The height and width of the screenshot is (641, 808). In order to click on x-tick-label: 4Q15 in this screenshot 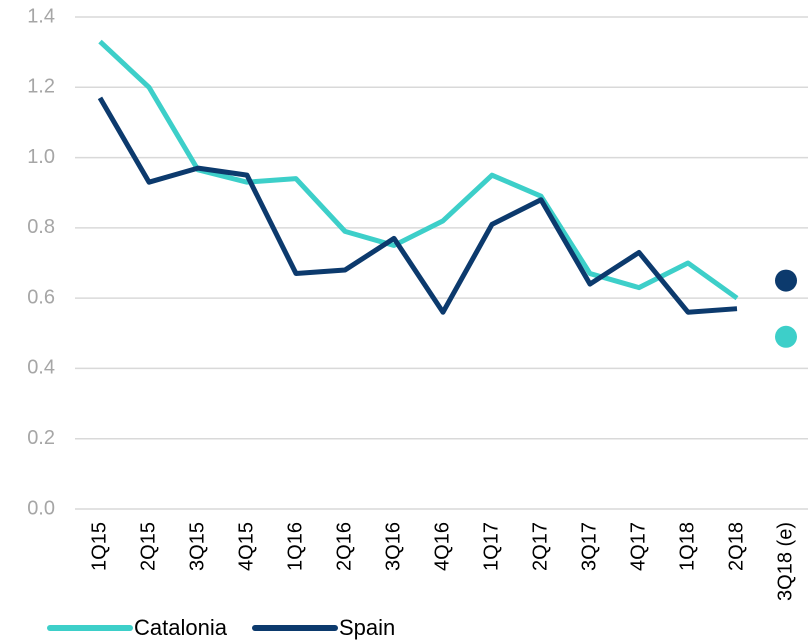, I will do `click(246, 546)`.